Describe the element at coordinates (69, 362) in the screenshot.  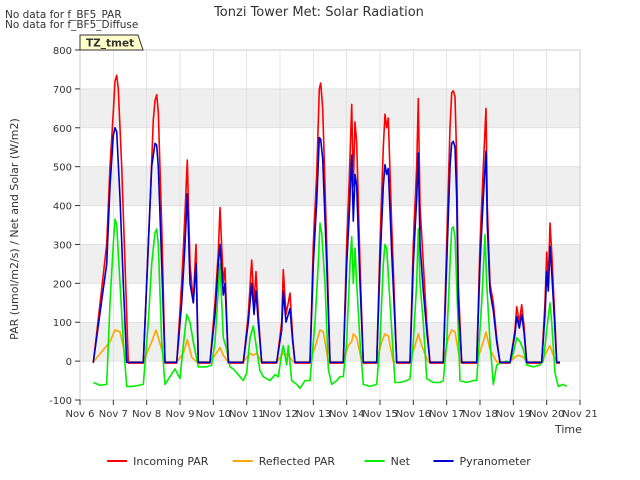
I see `y-tick-label: 0` at that location.